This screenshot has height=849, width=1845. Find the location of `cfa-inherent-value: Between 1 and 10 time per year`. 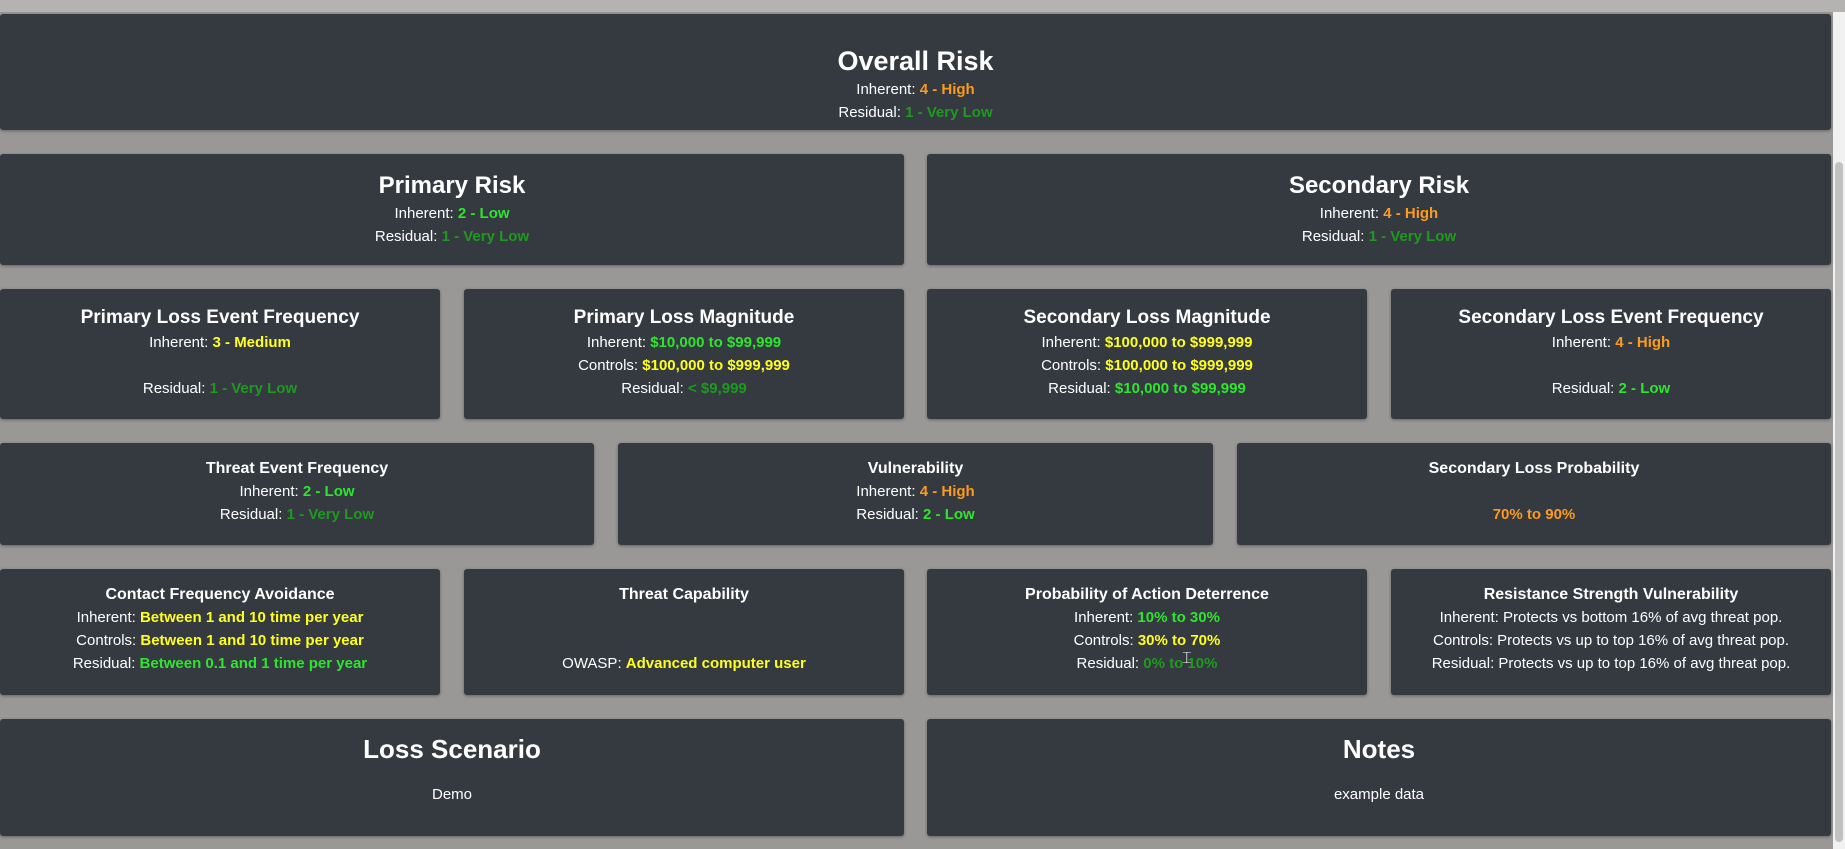

cfa-inherent-value: Between 1 and 10 time per year is located at coordinates (251, 617).